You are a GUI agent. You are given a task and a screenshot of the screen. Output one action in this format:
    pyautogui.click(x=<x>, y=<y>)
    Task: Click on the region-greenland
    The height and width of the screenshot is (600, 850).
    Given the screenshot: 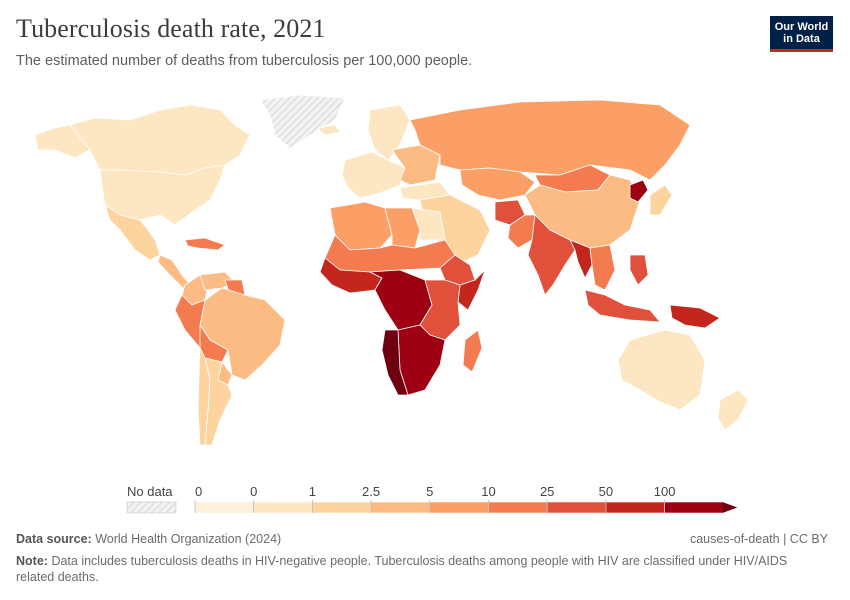 What is the action you would take?
    pyautogui.click(x=302, y=121)
    